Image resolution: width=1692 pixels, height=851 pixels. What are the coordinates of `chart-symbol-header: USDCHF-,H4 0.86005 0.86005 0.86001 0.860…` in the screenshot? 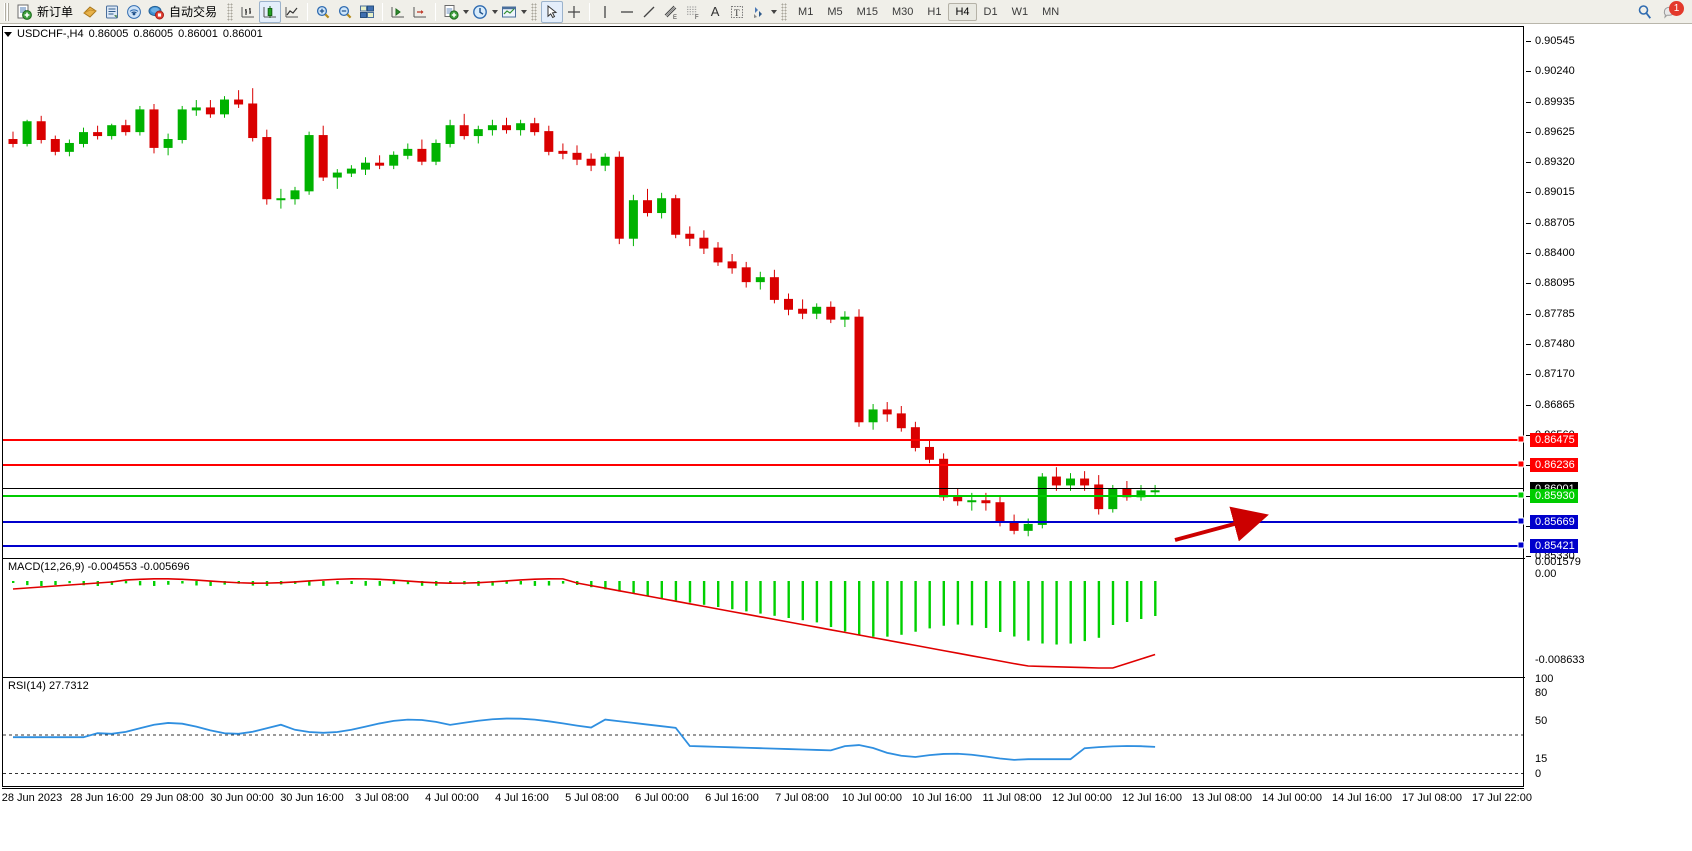 It's located at (133, 34).